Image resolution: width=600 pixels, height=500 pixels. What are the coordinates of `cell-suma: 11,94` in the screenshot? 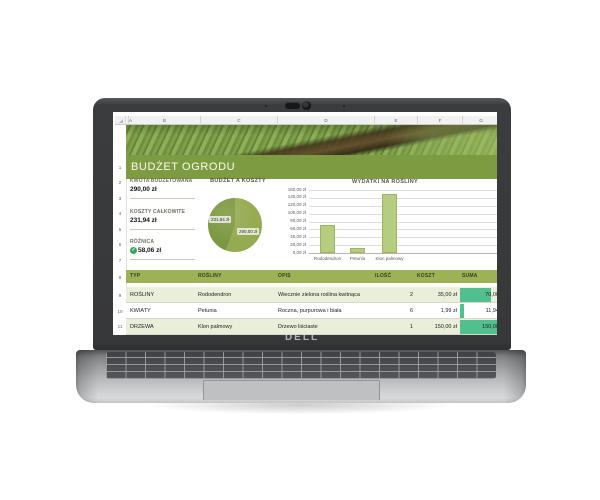 It's located at (491, 311).